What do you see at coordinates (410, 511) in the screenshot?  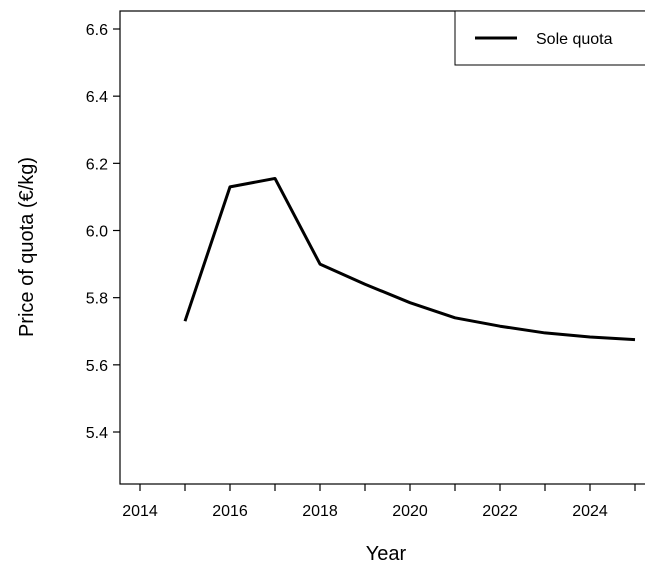 I see `x-tick-label: 2020` at bounding box center [410, 511].